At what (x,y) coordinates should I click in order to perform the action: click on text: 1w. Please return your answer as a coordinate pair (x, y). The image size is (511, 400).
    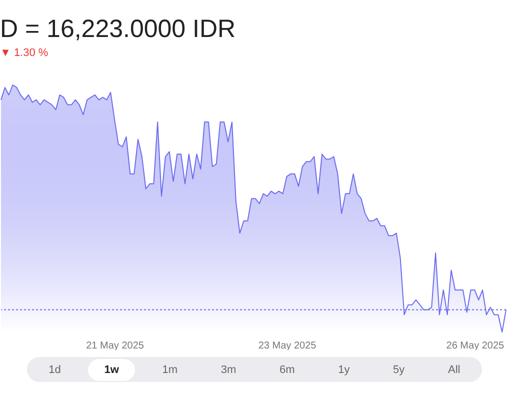
    Looking at the image, I should click on (111, 369).